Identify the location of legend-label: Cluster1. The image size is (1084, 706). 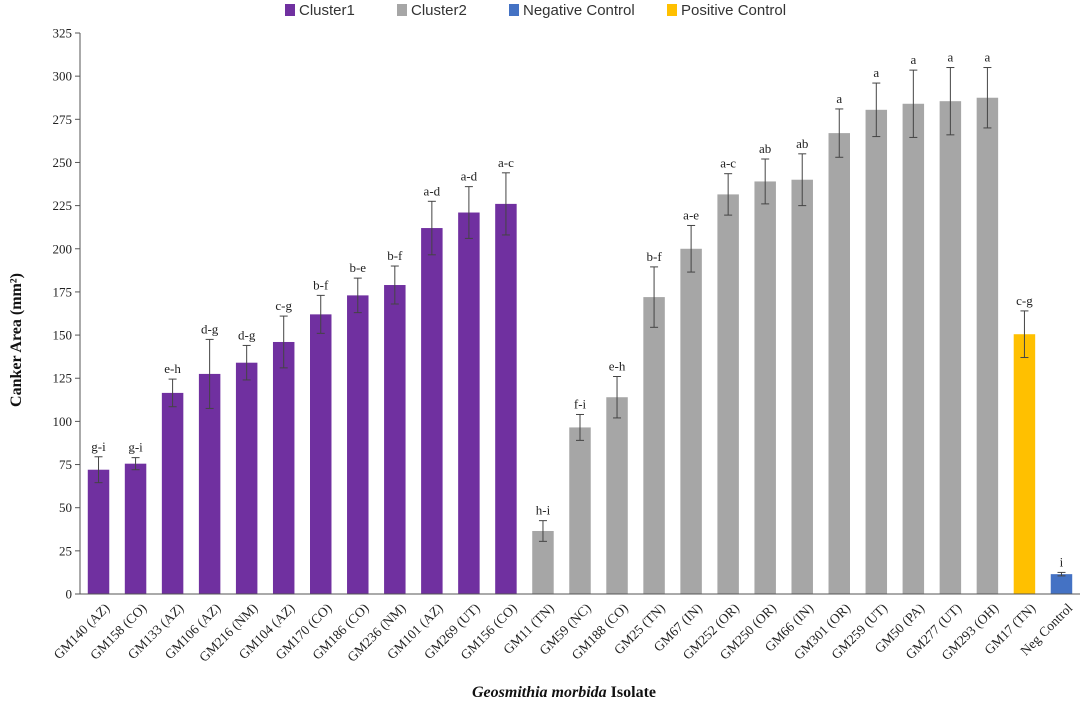
(327, 10).